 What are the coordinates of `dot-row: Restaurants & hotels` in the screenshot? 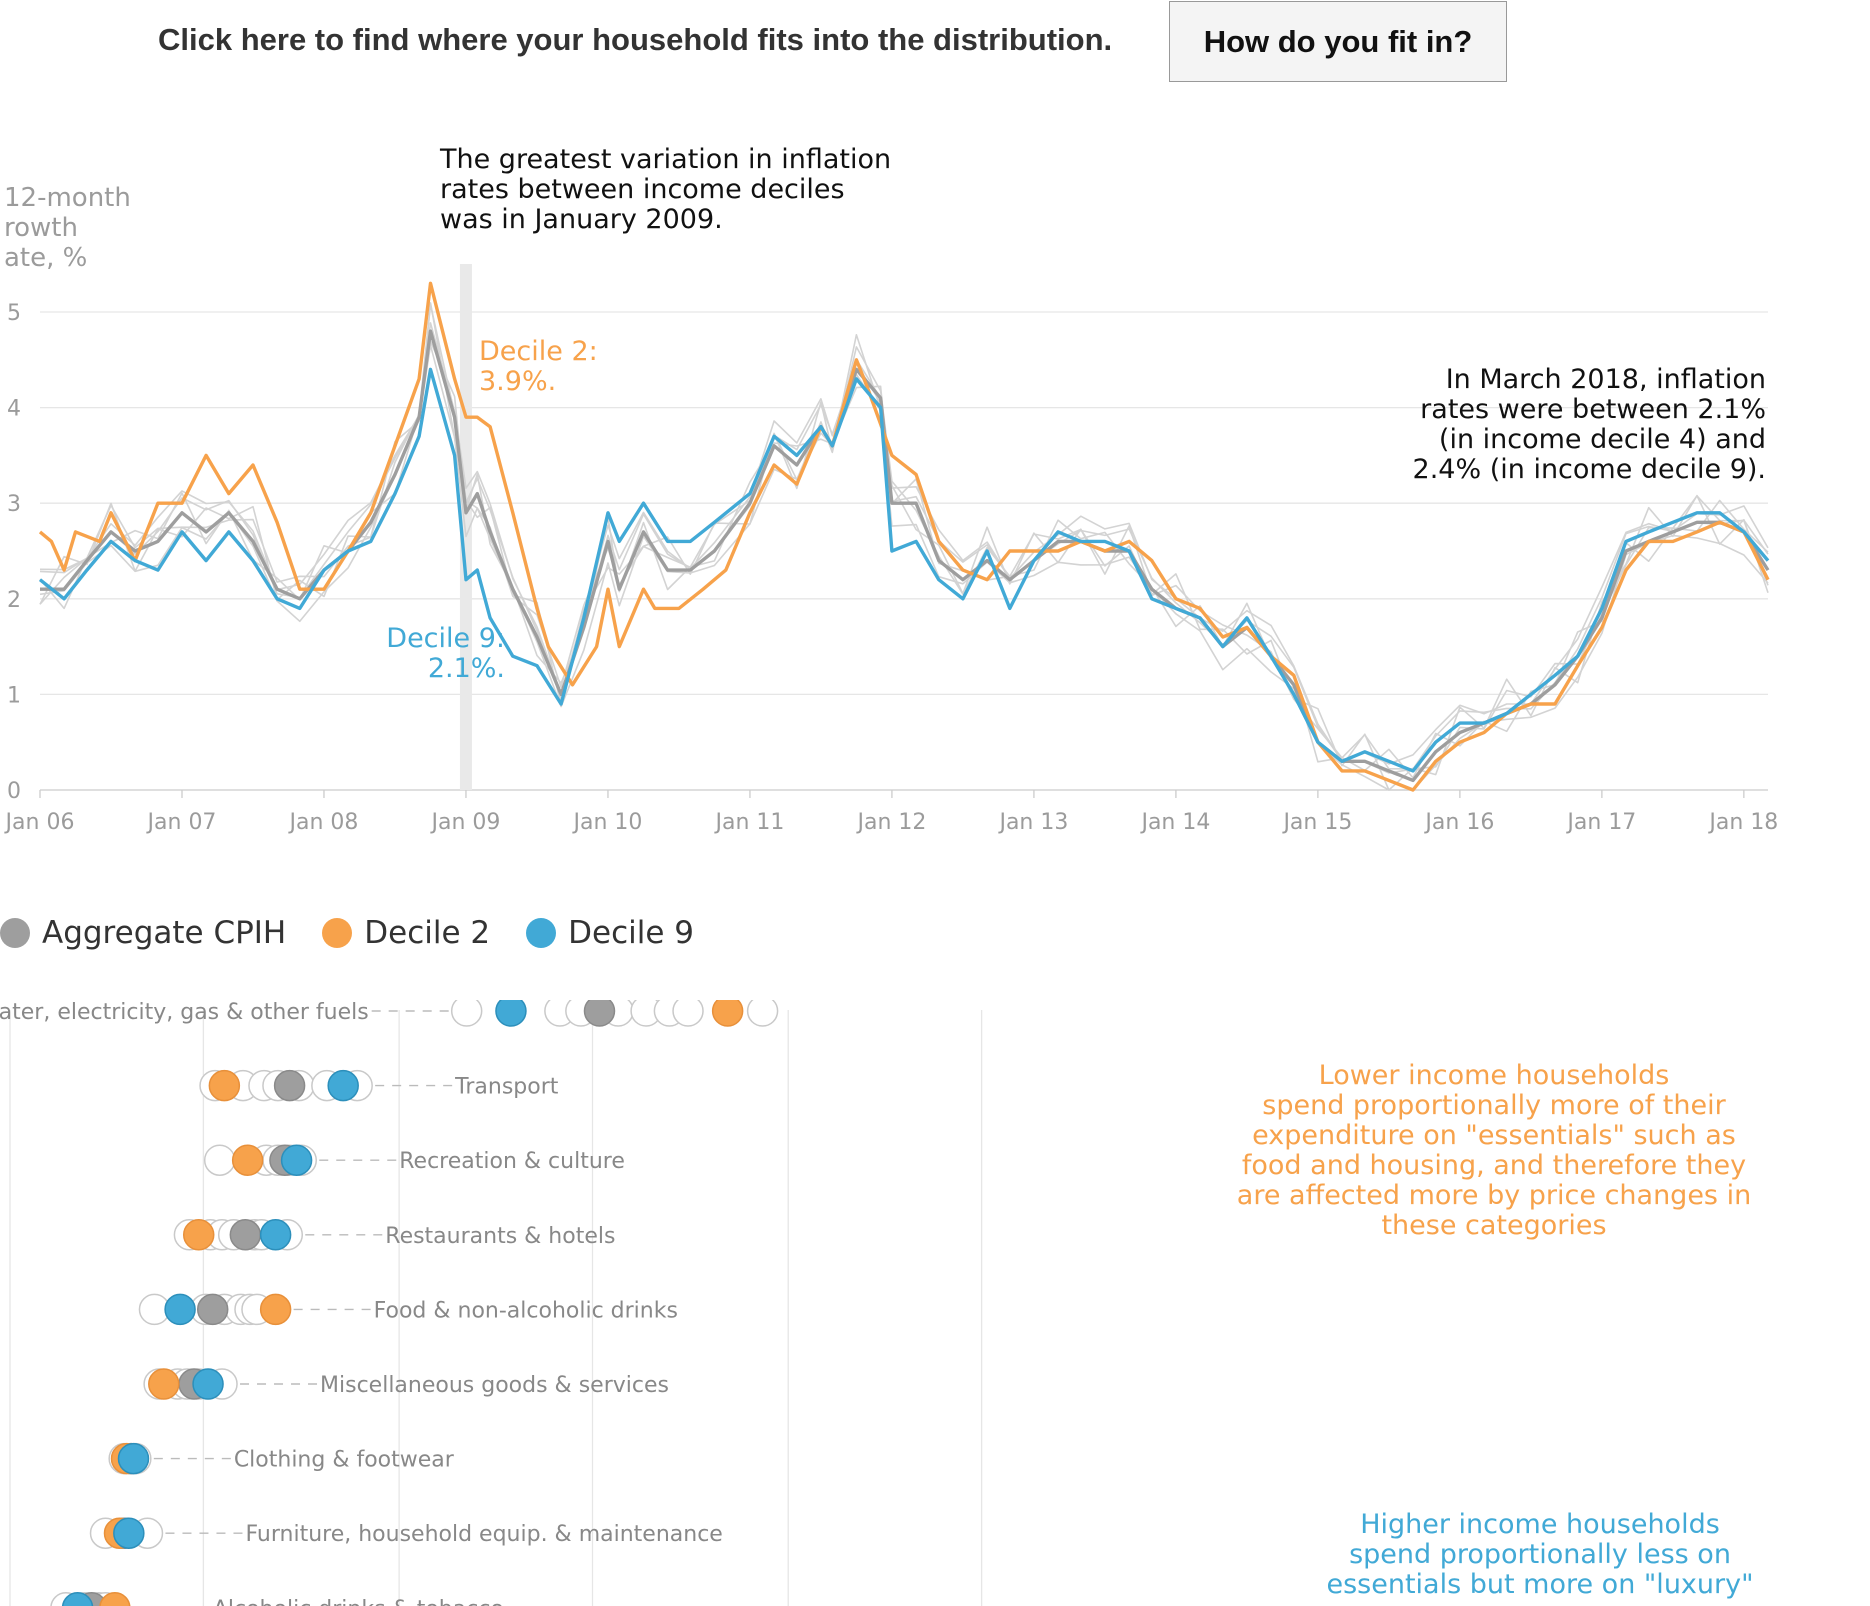 It's located at (394, 1235).